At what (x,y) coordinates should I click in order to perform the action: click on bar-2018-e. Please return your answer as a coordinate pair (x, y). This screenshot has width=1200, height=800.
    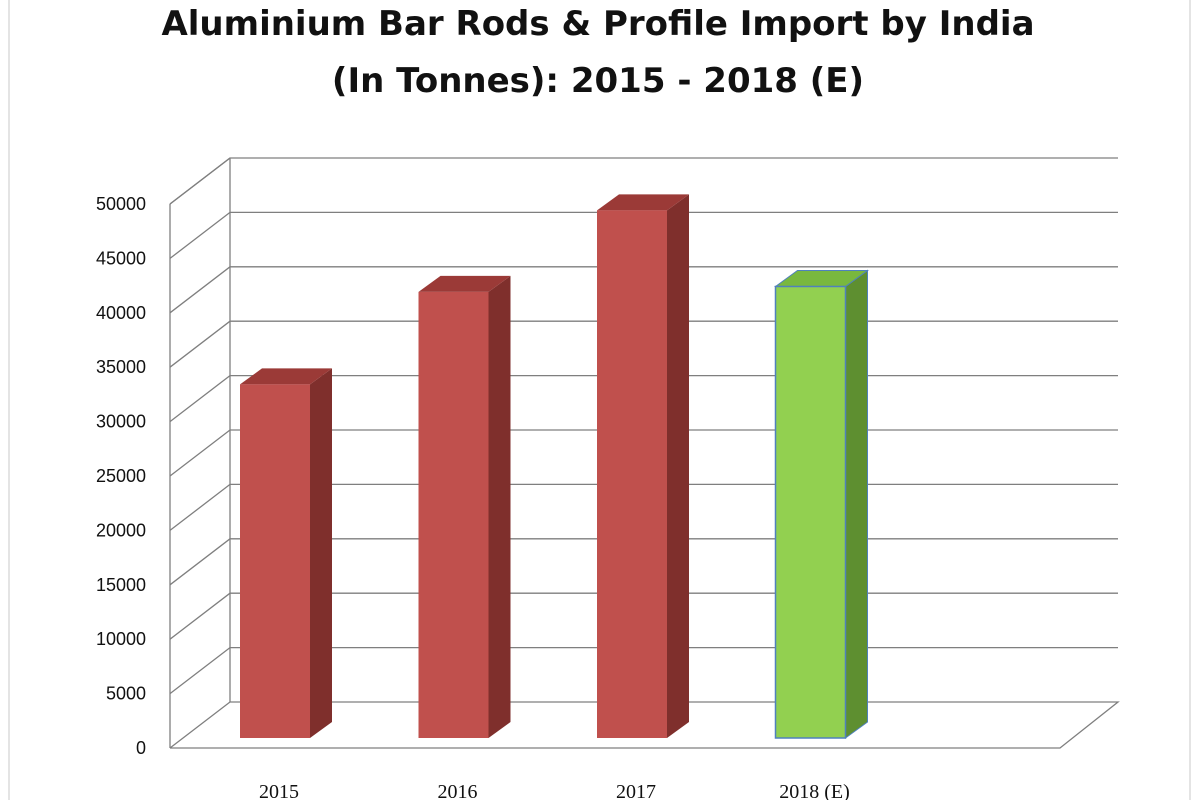
    Looking at the image, I should click on (821, 504).